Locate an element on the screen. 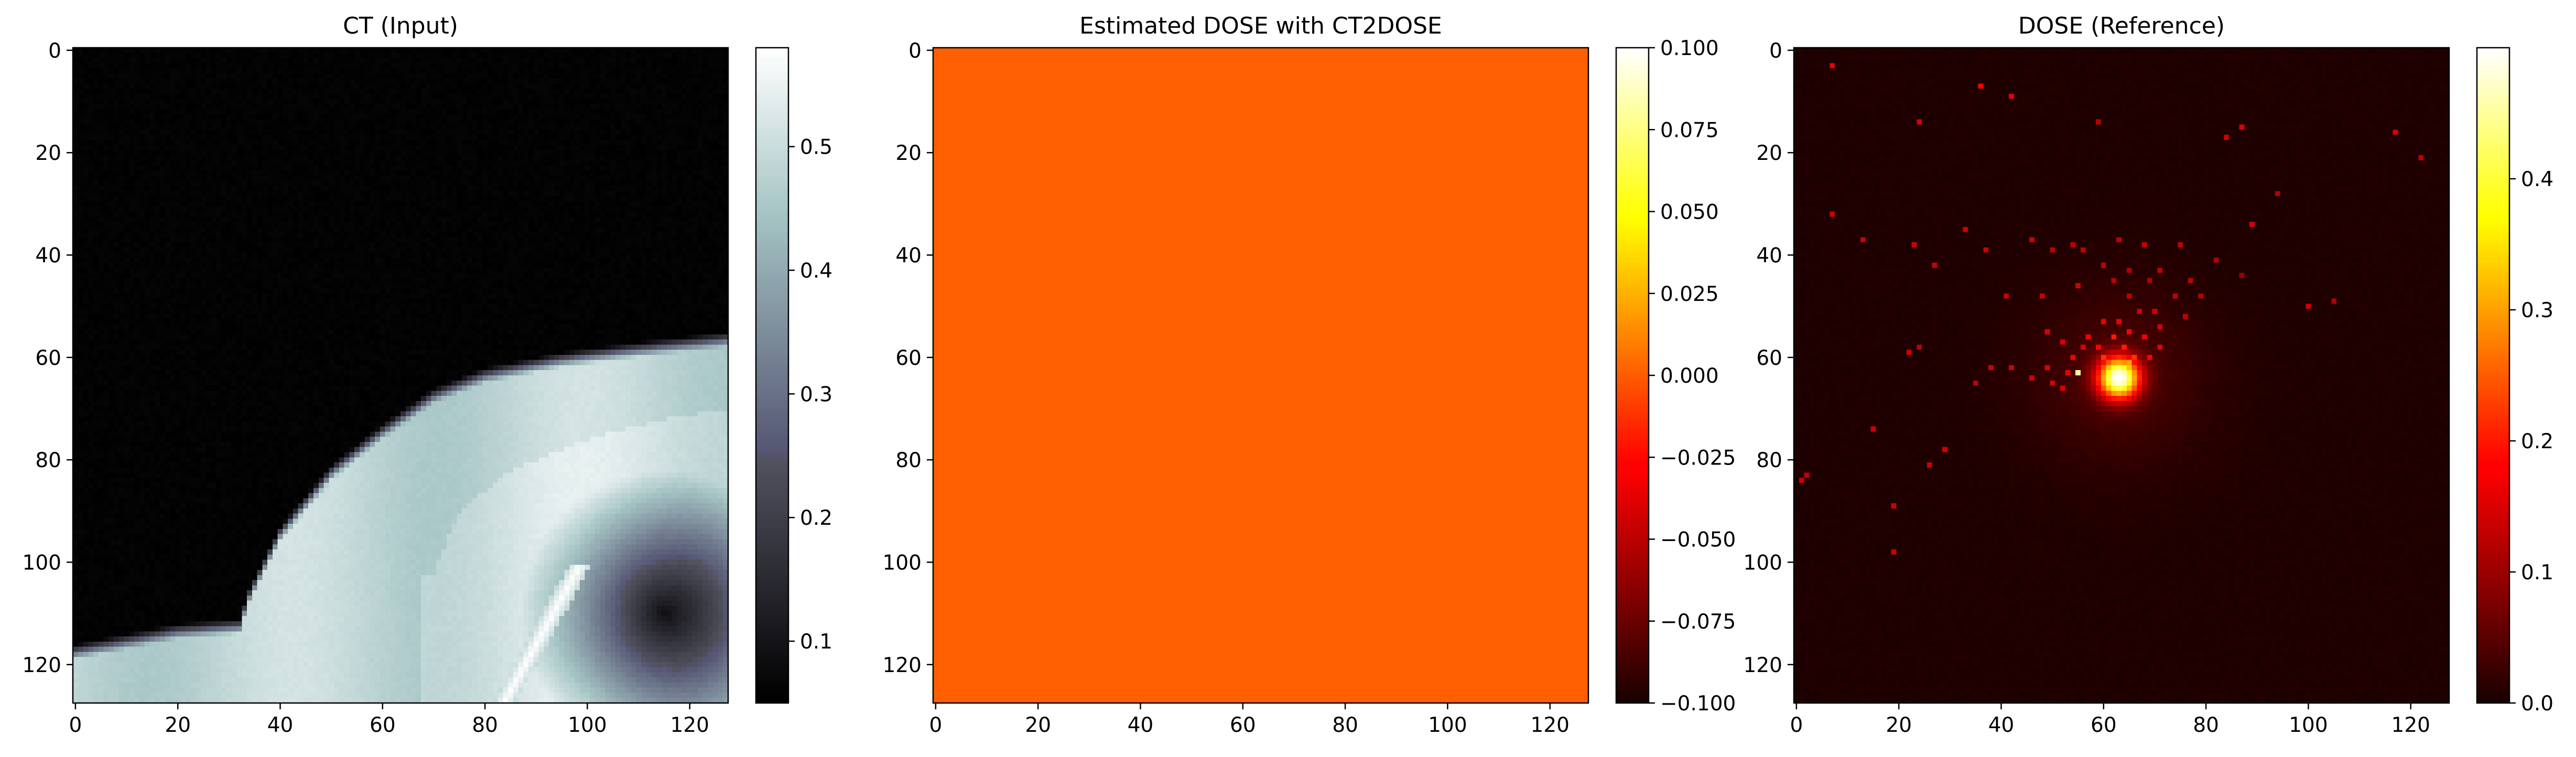 This screenshot has height=757, width=2576. colorbar-tick-label: 0.050 is located at coordinates (1689, 213).